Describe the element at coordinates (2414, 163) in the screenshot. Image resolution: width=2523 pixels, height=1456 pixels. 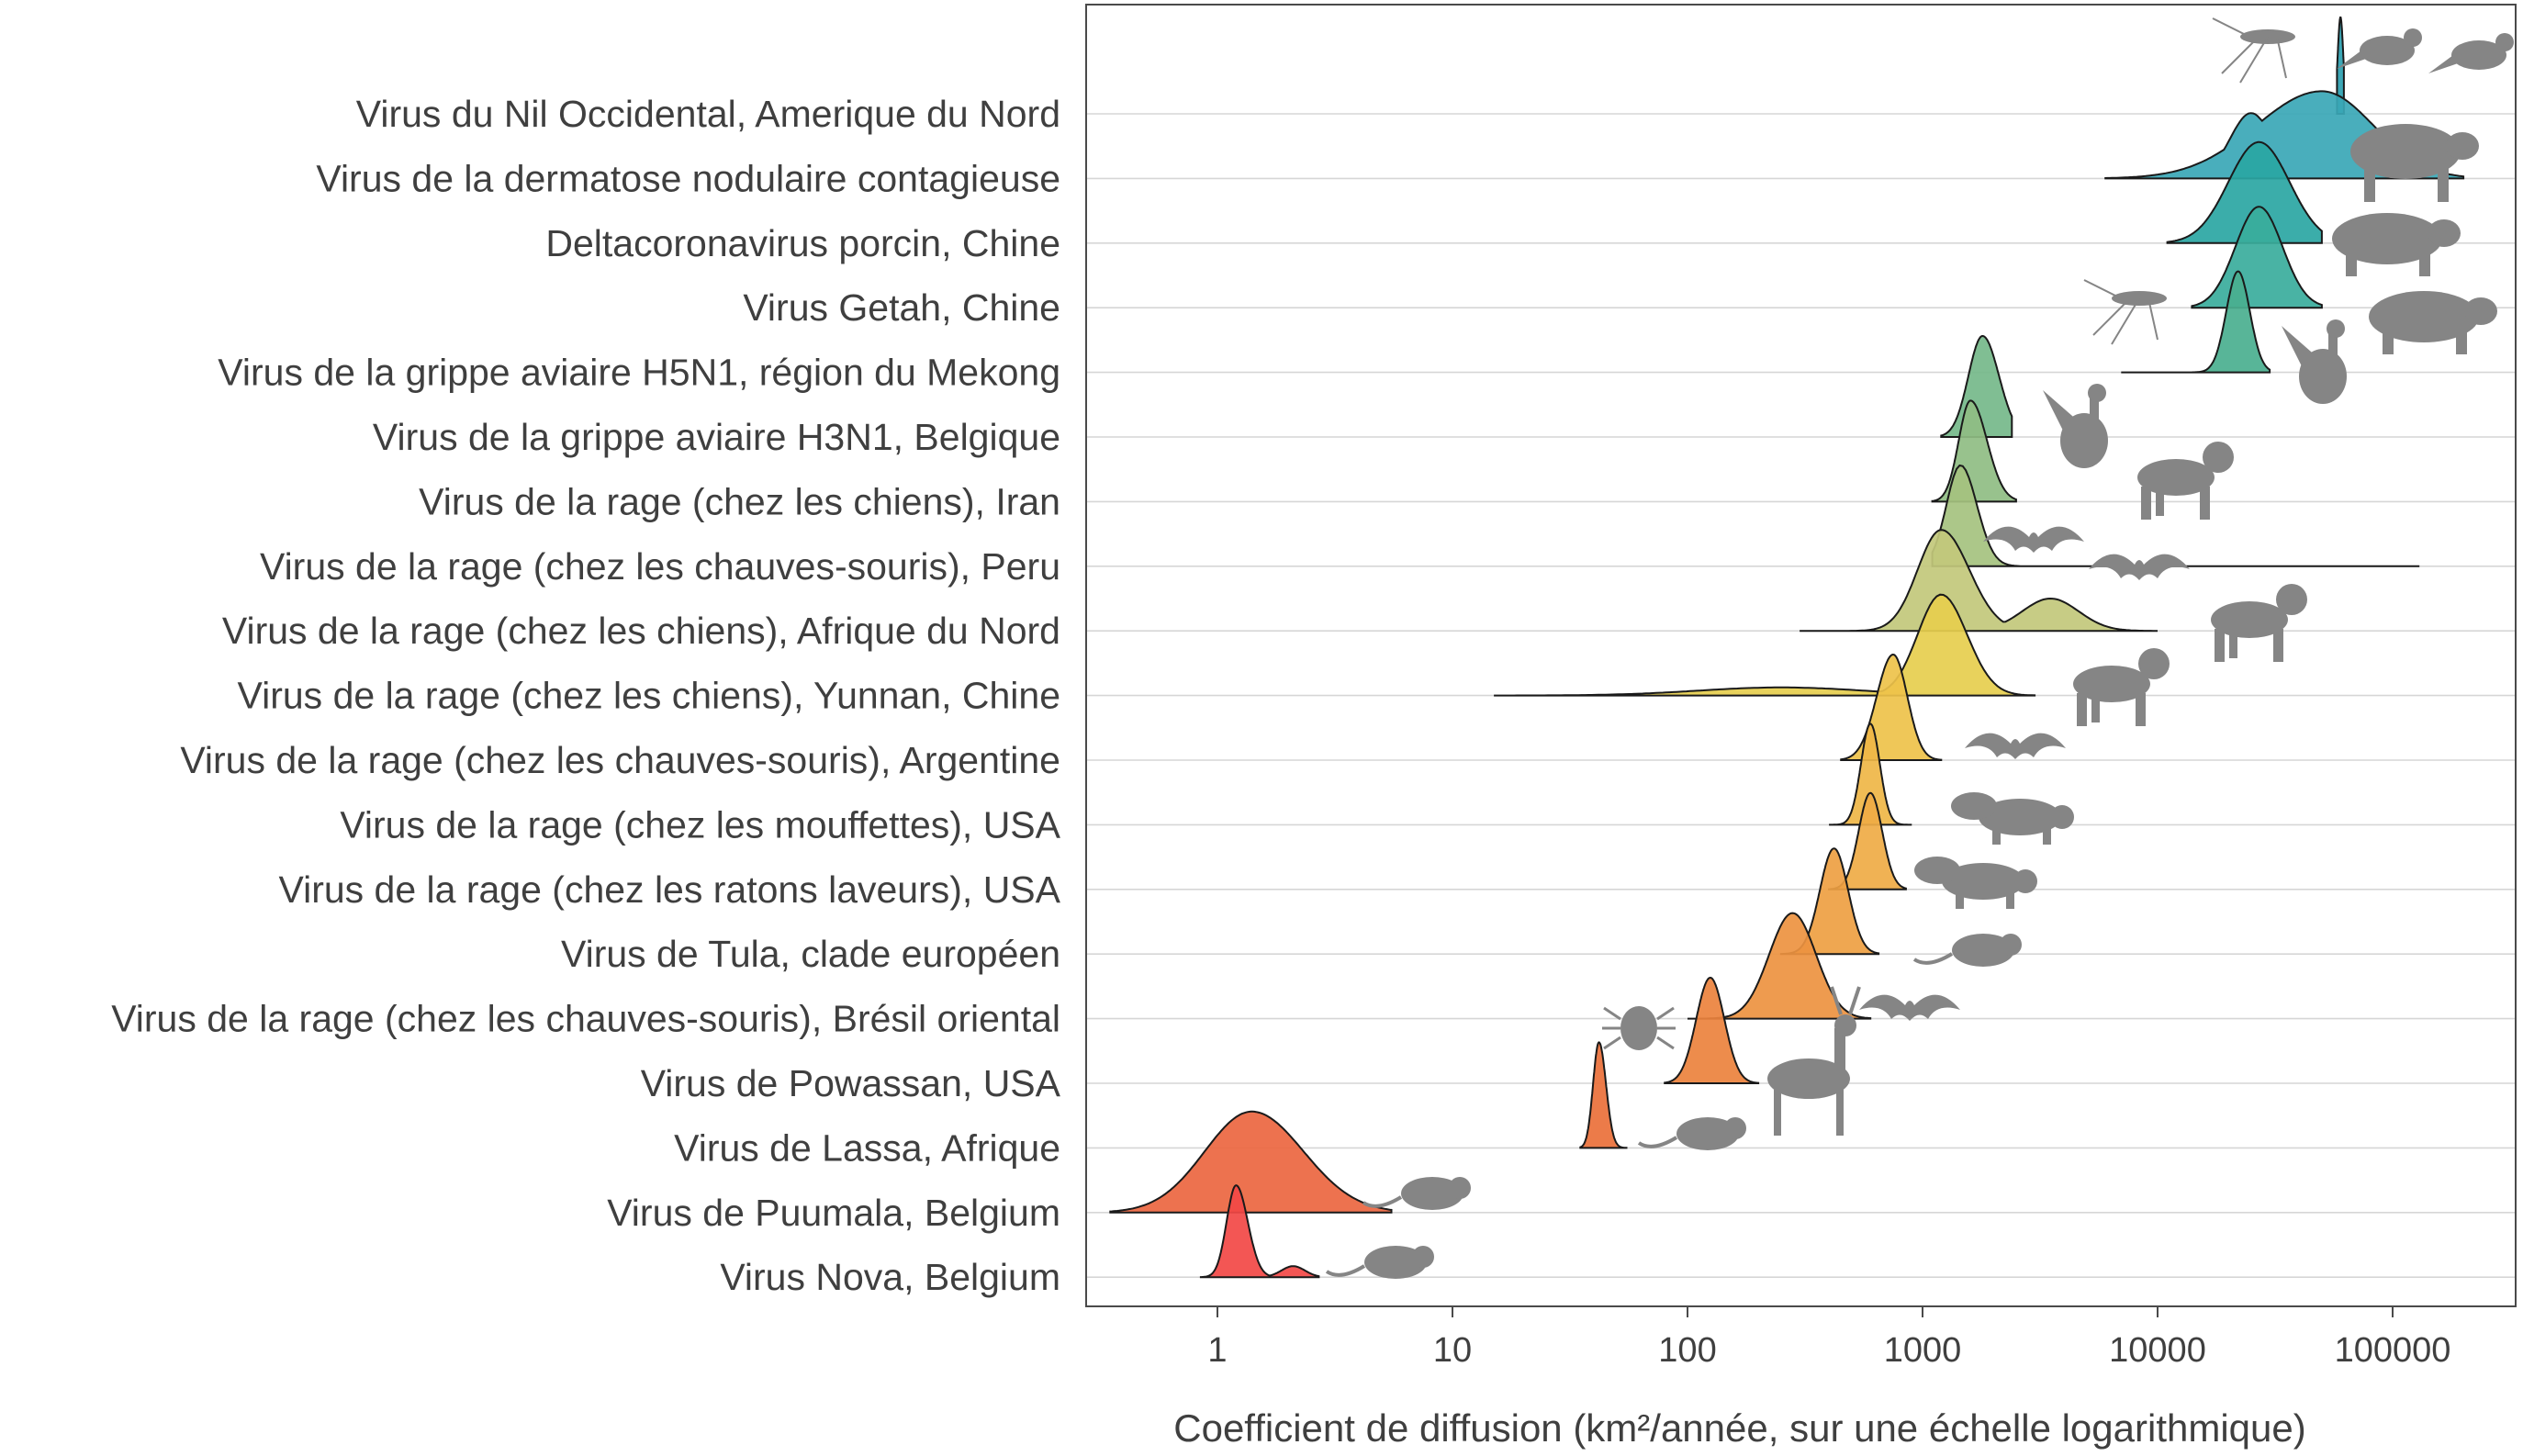
I see `cow-icon` at that location.